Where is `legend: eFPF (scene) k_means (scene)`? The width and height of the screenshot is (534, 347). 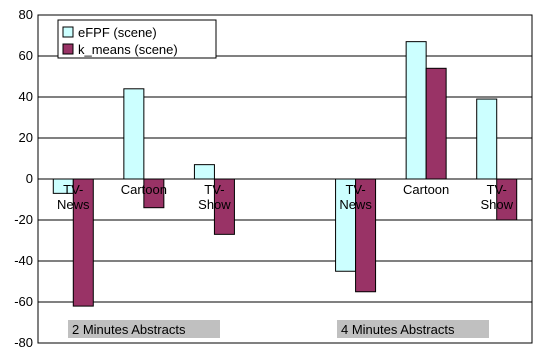
legend: eFPF (scene) k_means (scene) is located at coordinates (137, 39).